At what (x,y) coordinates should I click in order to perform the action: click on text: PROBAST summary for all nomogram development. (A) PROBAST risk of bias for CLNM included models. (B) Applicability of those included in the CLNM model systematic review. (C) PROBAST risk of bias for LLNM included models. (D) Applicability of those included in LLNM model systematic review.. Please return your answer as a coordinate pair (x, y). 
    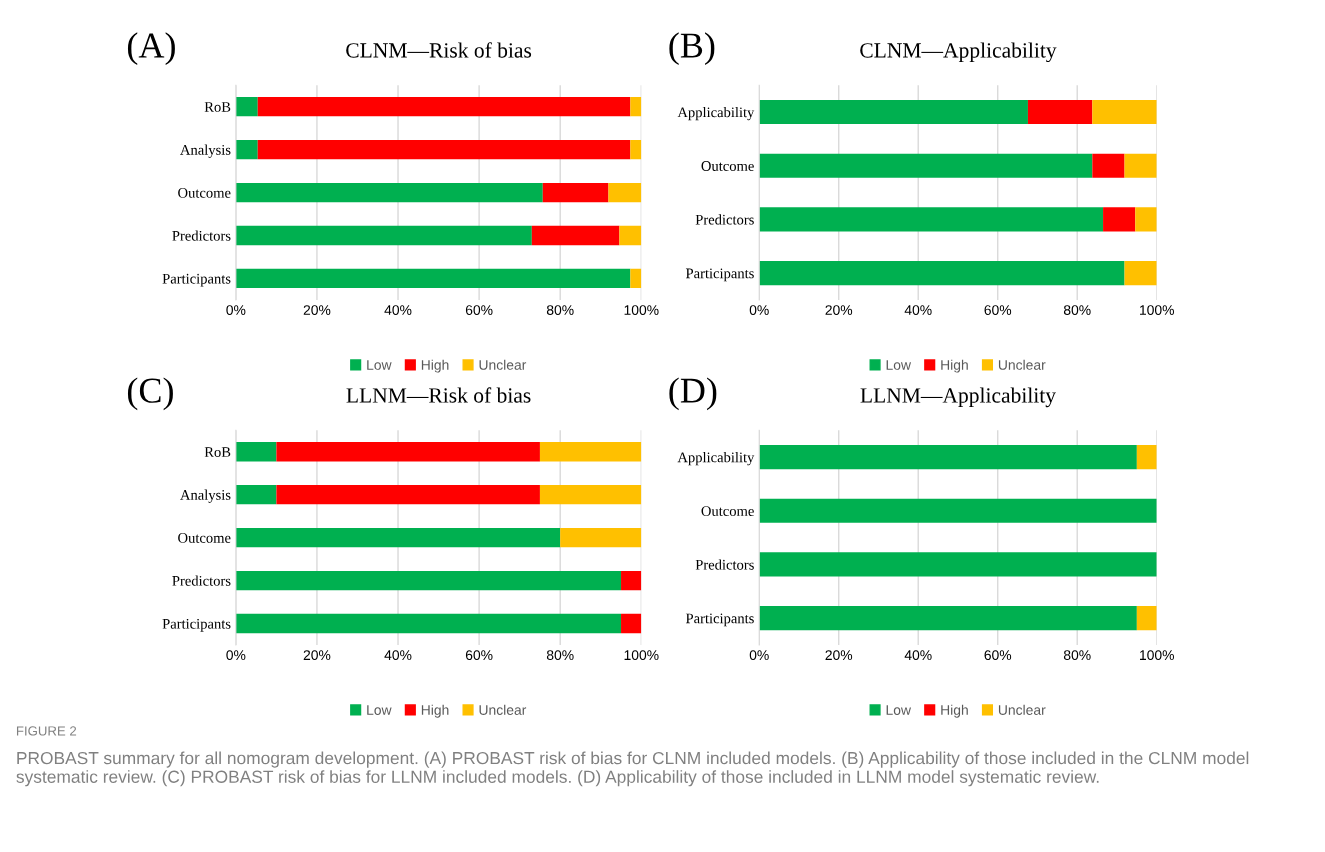
    Looking at the image, I should click on (632, 769).